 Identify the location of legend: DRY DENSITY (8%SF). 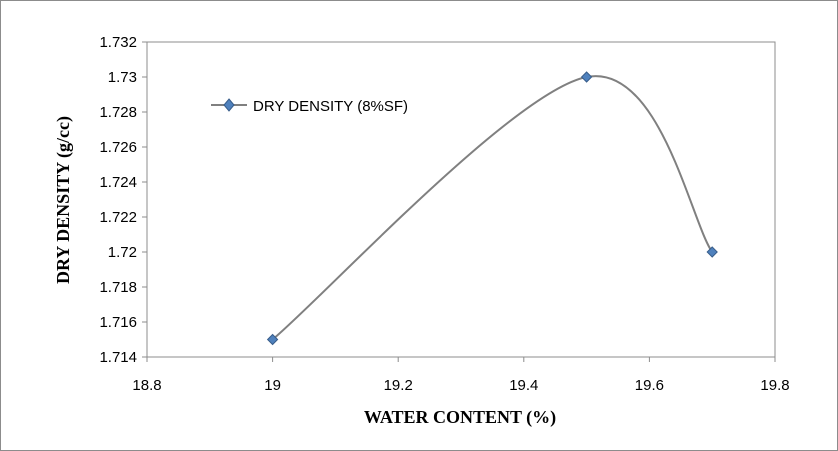
(309, 106).